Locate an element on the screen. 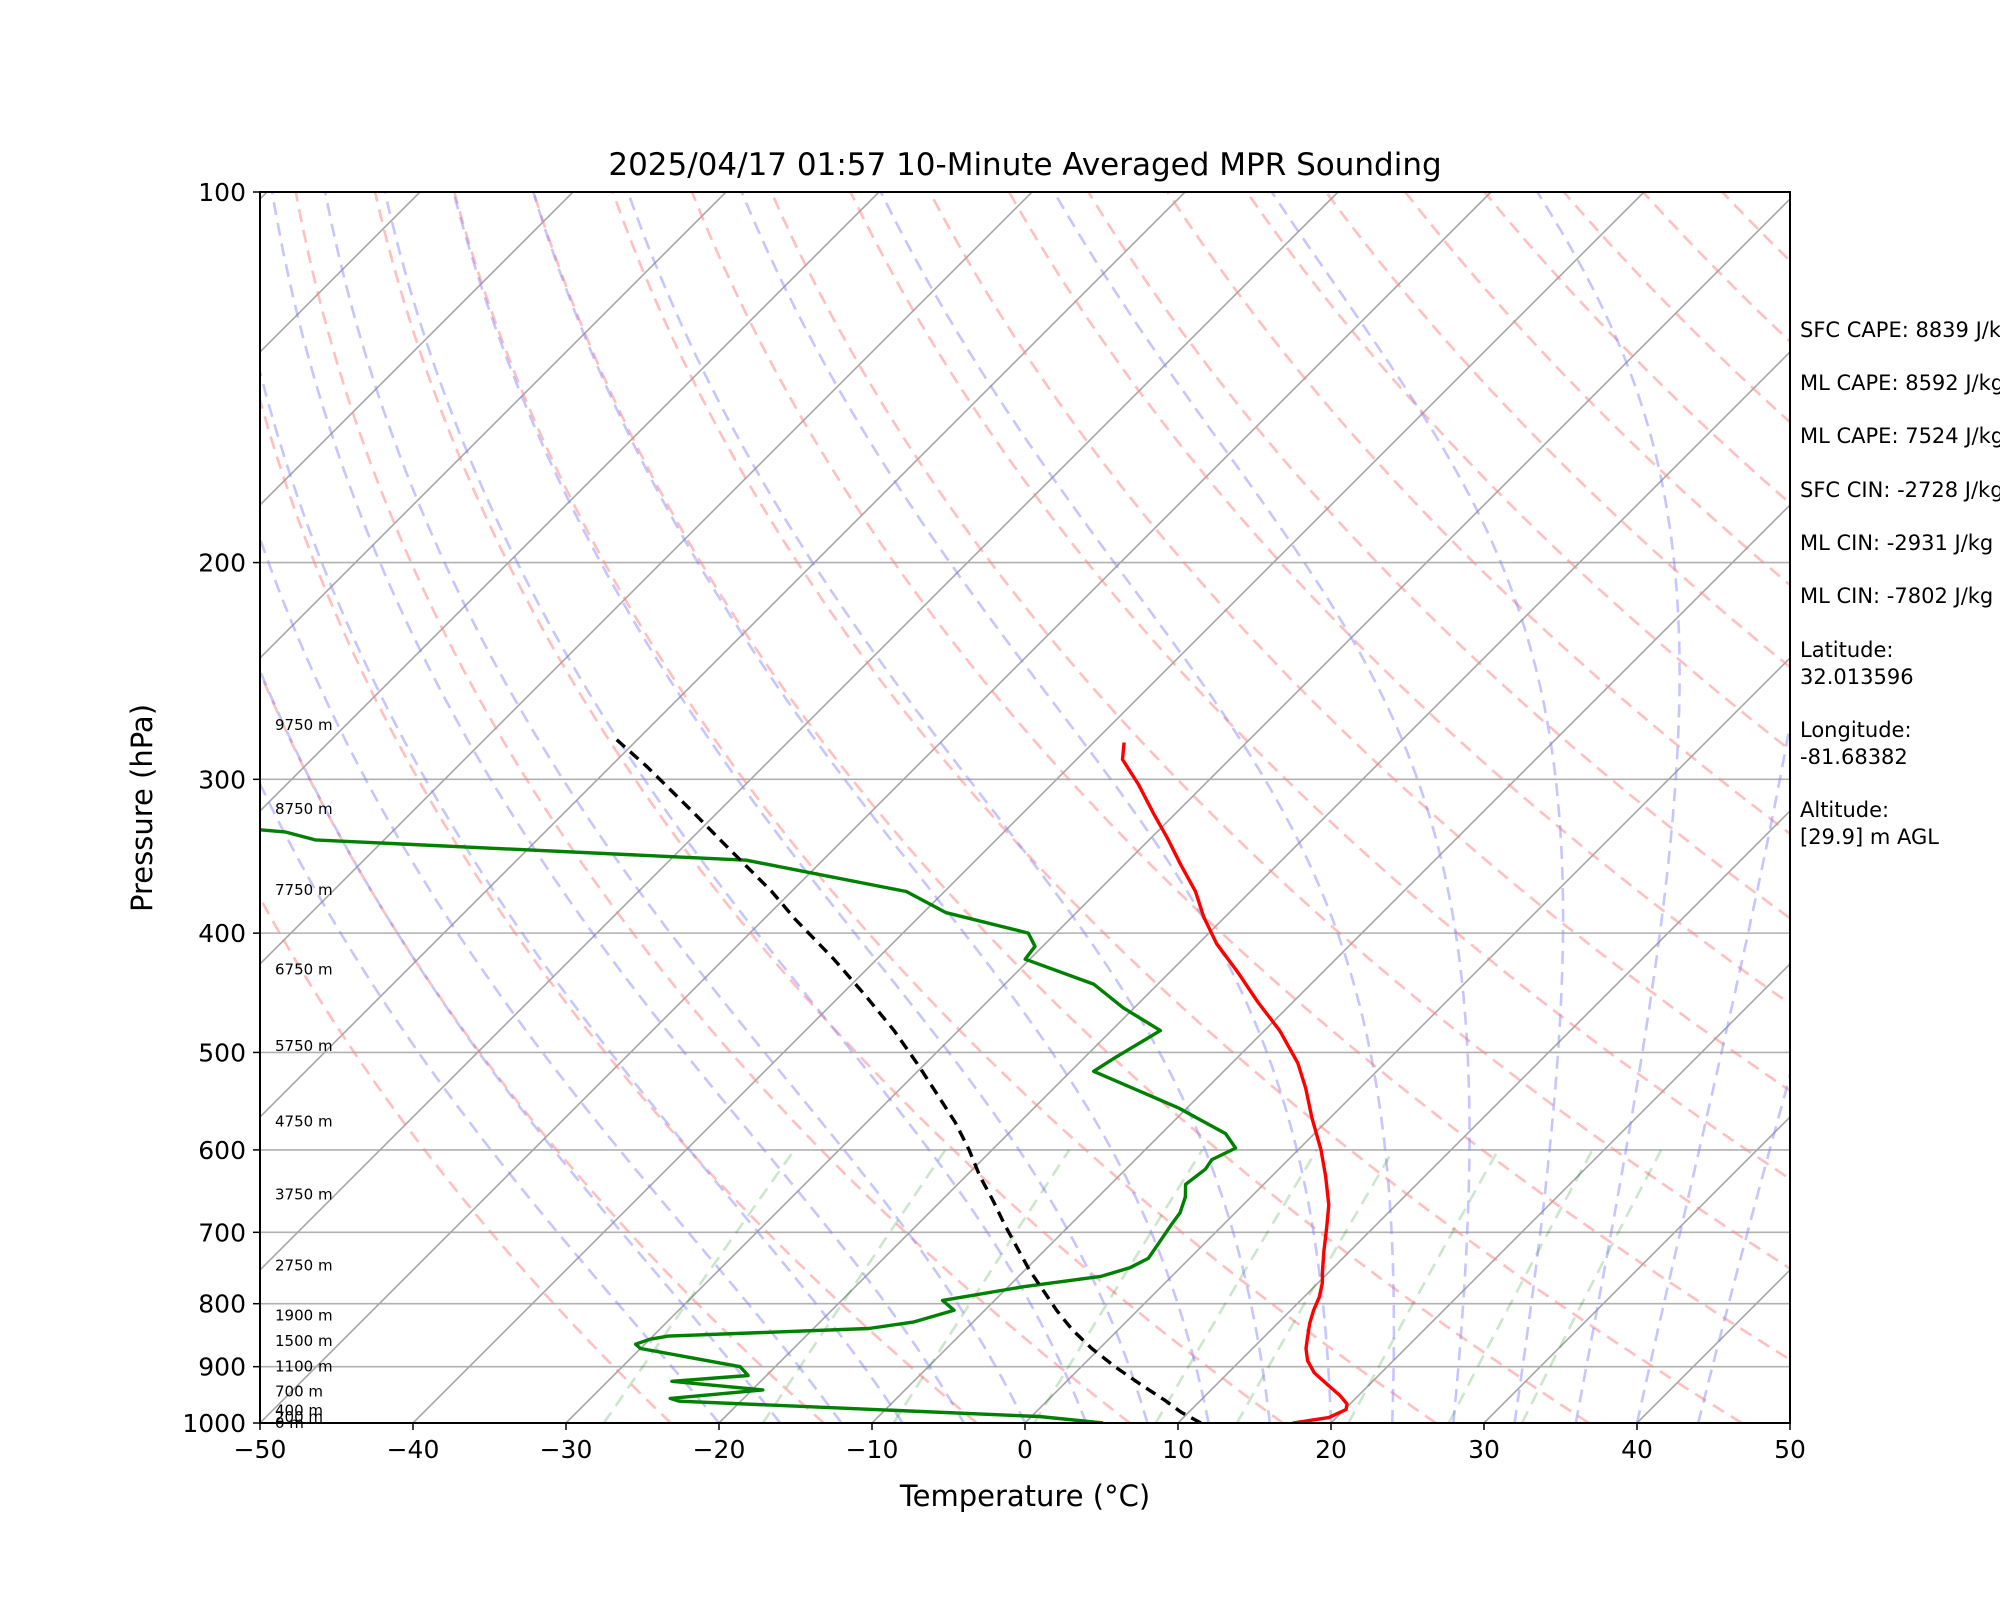 The height and width of the screenshot is (1600, 2000). height-label: 5750 m is located at coordinates (304, 1046).